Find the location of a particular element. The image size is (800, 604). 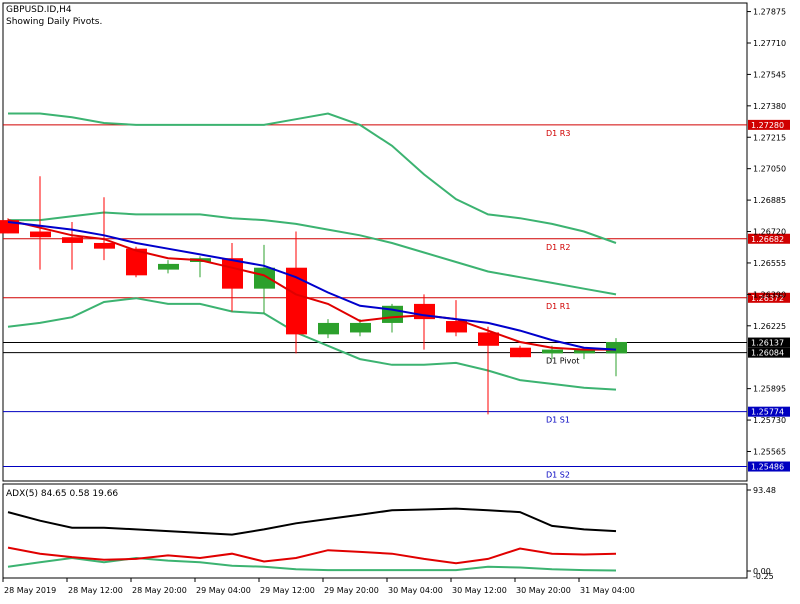

time-tick-label-0: 28 May 2019 is located at coordinates (30, 590).